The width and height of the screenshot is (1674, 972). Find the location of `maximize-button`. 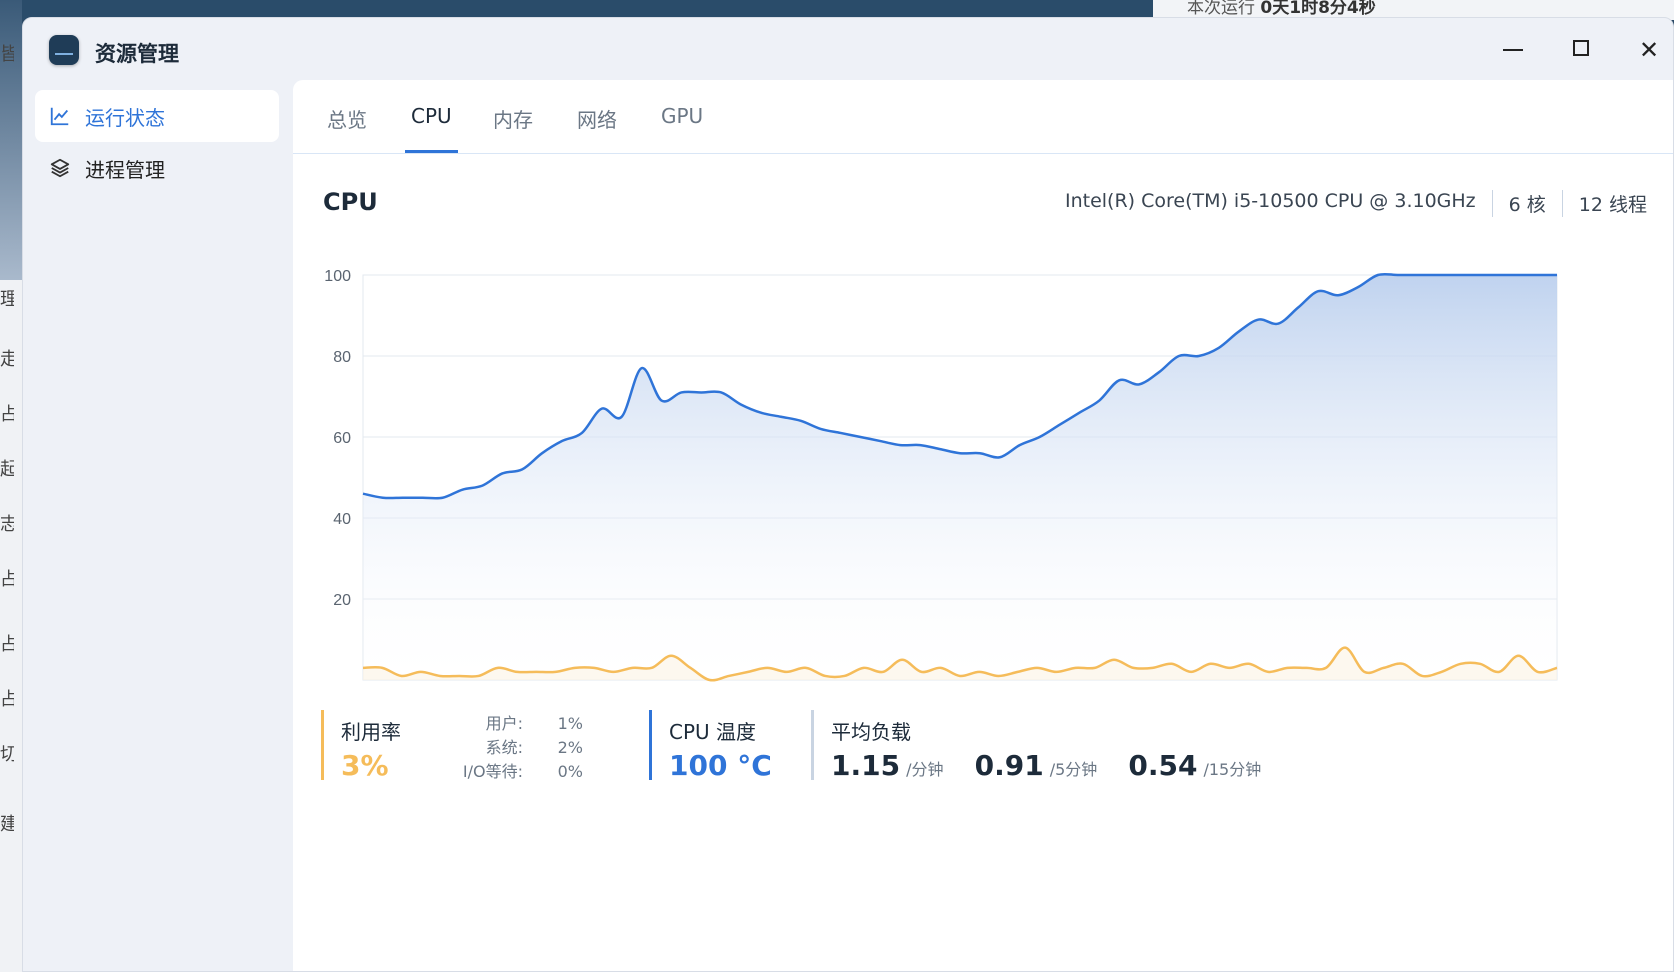

maximize-button is located at coordinates (1581, 50).